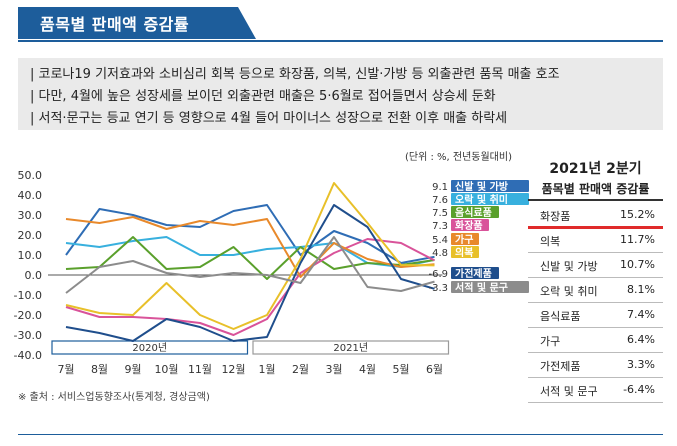 Image resolution: width=677 pixels, height=446 pixels. Describe the element at coordinates (28, 335) in the screenshot. I see `y-tick-label: -30.0` at that location.